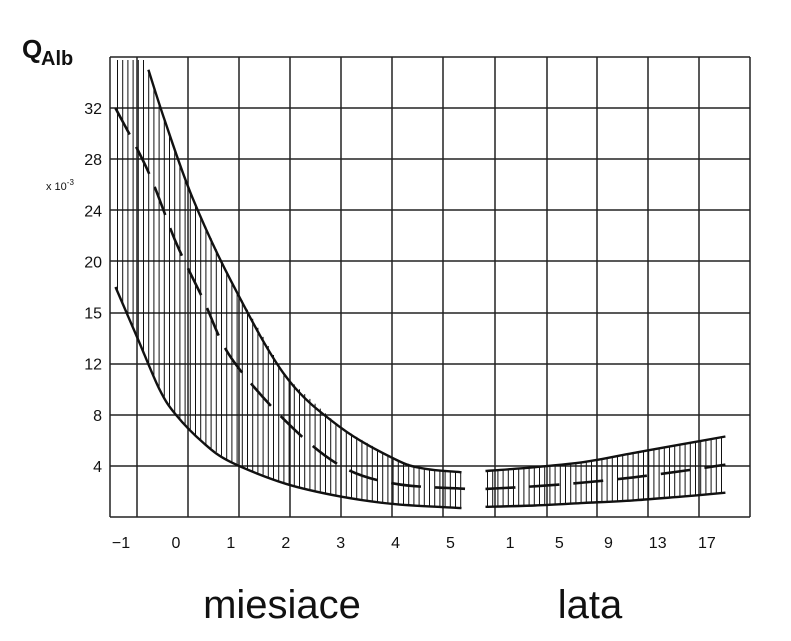 Image resolution: width=791 pixels, height=641 pixels. I want to click on x-tick-label: −1, so click(121, 543).